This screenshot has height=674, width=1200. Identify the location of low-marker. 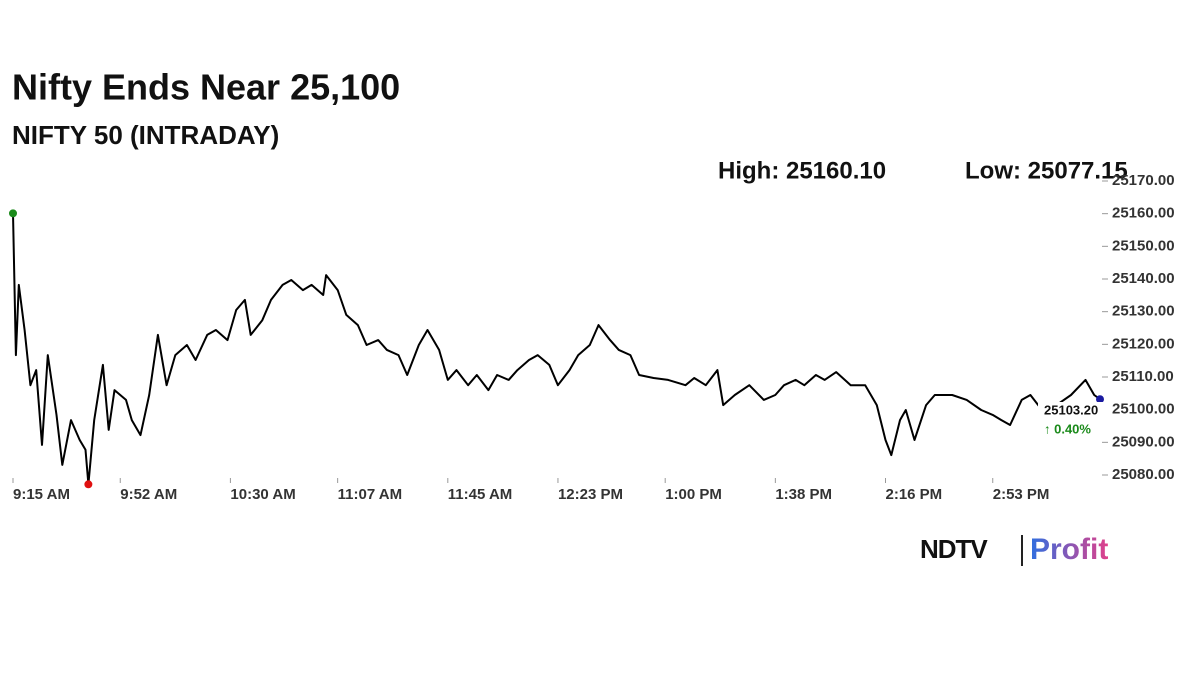
(88, 484).